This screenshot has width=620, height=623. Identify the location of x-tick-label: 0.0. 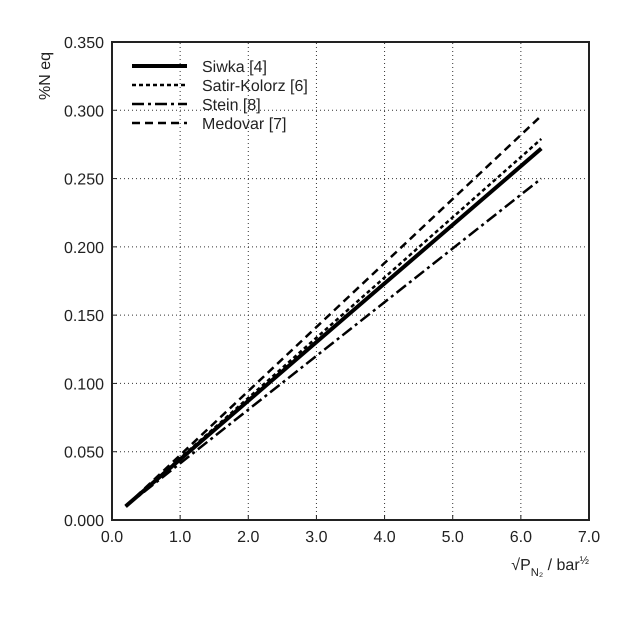
(112, 537).